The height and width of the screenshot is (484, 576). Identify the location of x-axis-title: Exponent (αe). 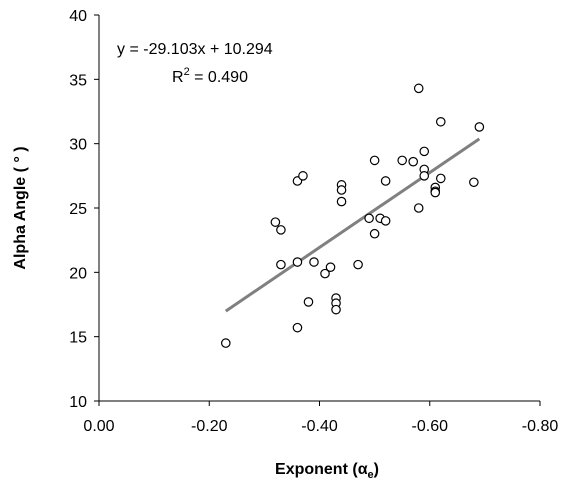
(327, 471).